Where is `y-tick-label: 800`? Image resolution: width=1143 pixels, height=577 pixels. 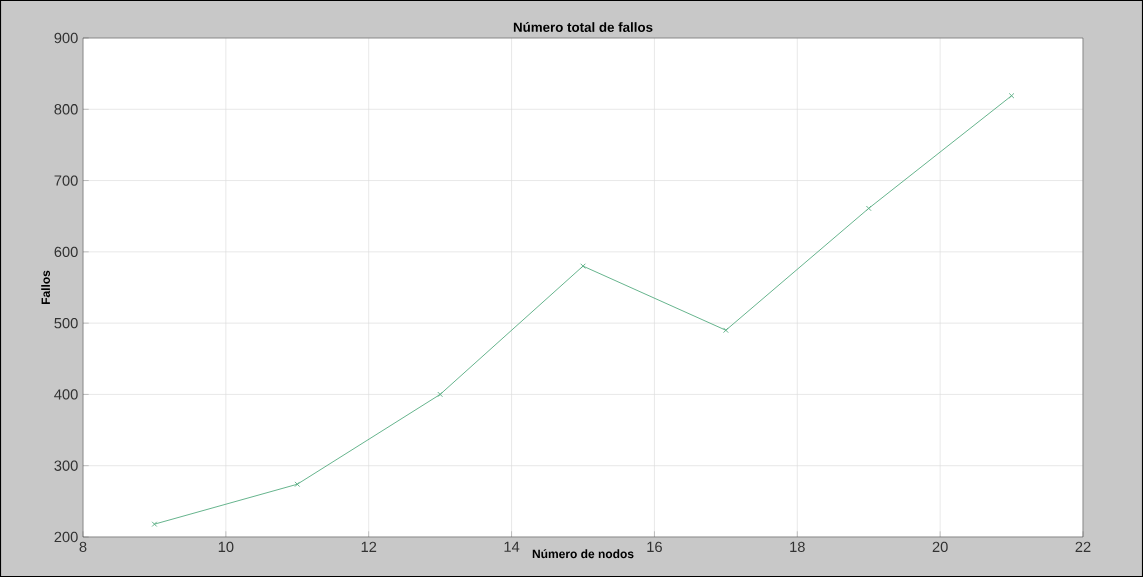 y-tick-label: 800 is located at coordinates (66, 109).